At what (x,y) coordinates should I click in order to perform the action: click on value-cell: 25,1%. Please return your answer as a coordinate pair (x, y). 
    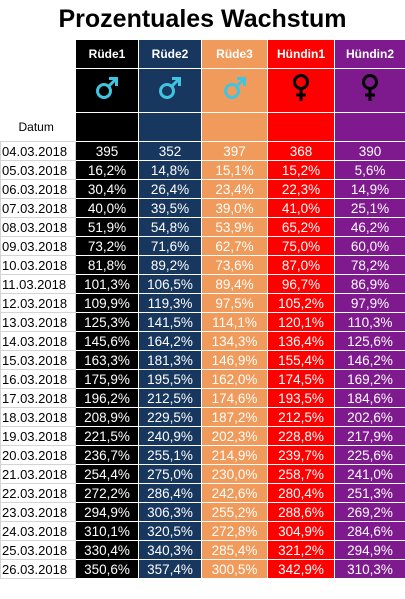
    Looking at the image, I should click on (369, 208).